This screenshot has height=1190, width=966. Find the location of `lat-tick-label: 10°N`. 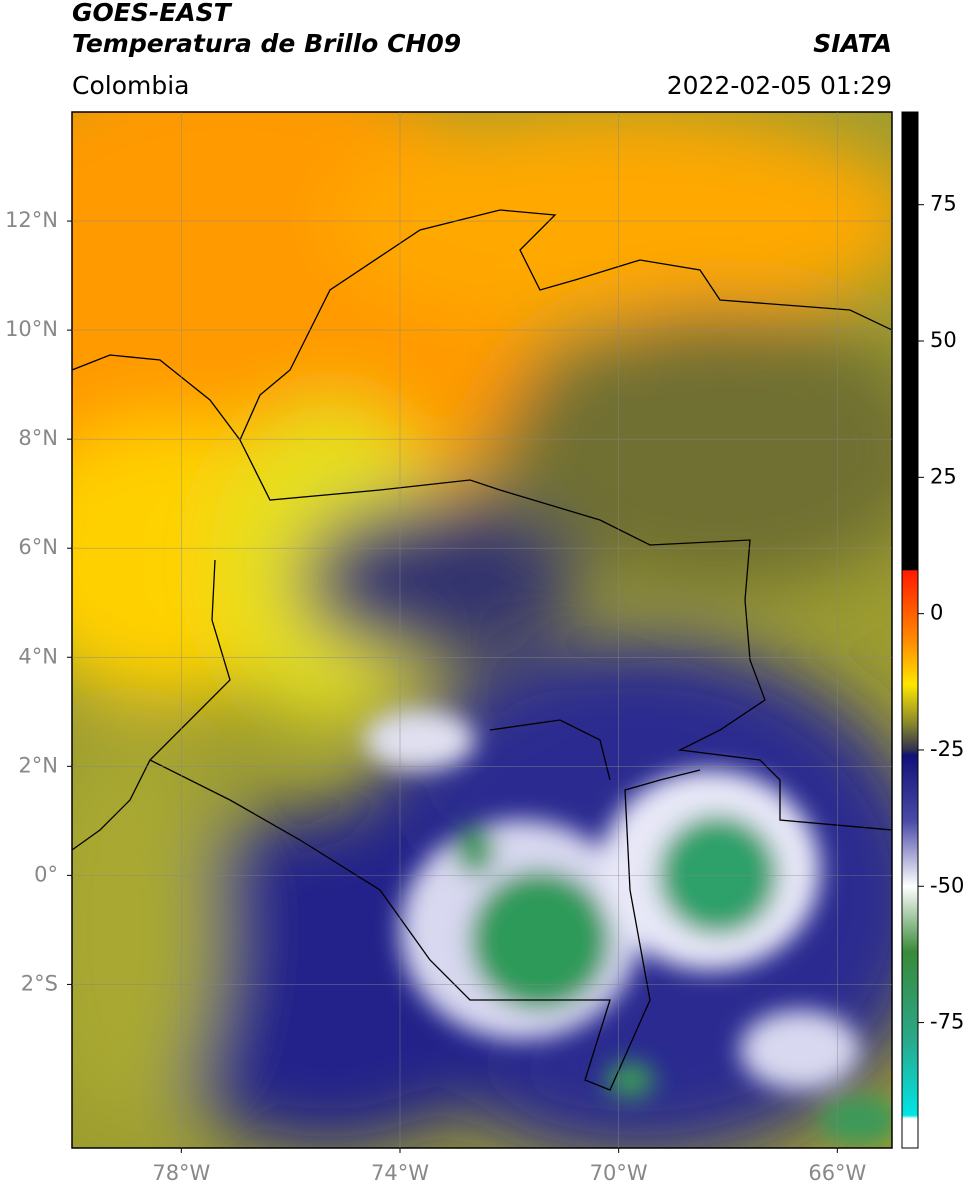

lat-tick-label: 10°N is located at coordinates (31, 329).